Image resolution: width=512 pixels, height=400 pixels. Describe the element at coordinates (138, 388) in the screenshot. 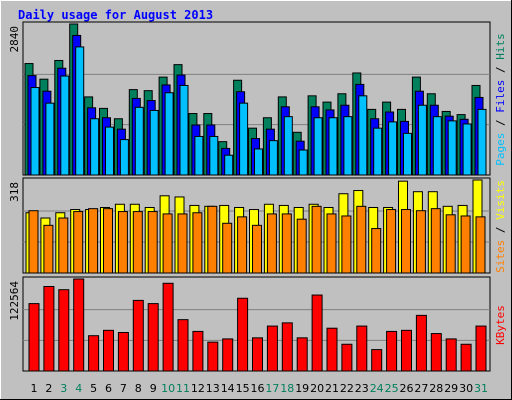

I see `x-tick-label: 8` at that location.